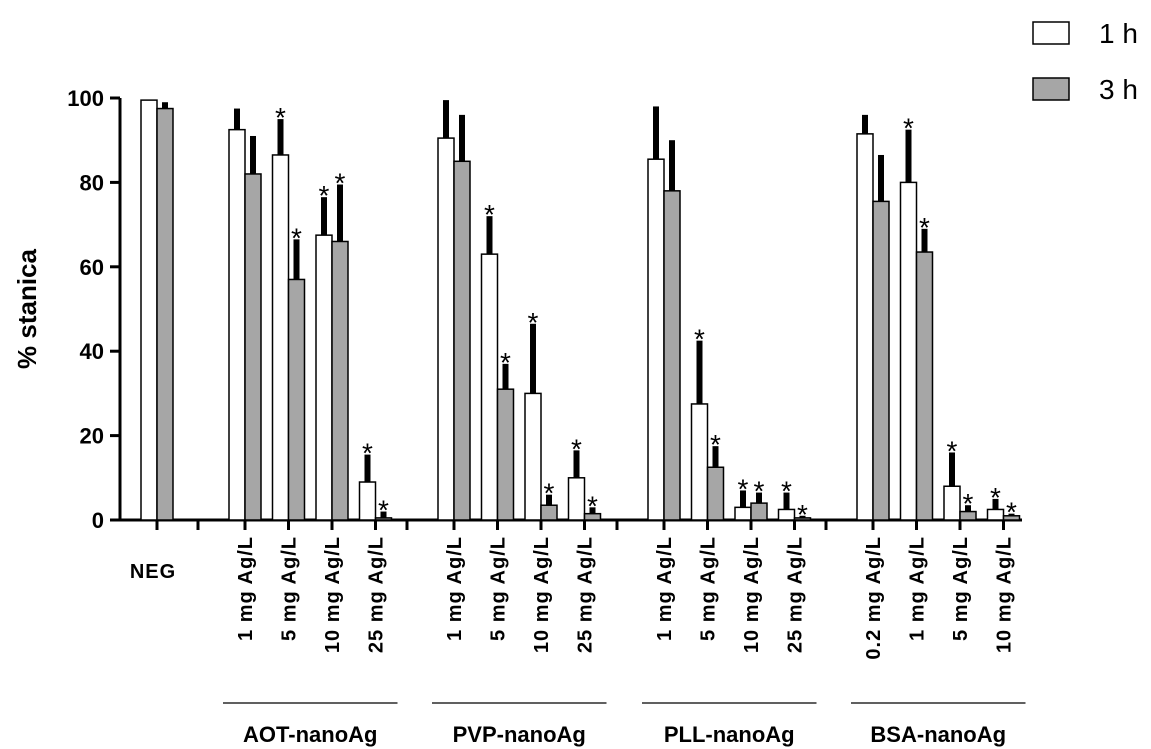  I want to click on legend: 1 h 3 h, so click(1085, 61).